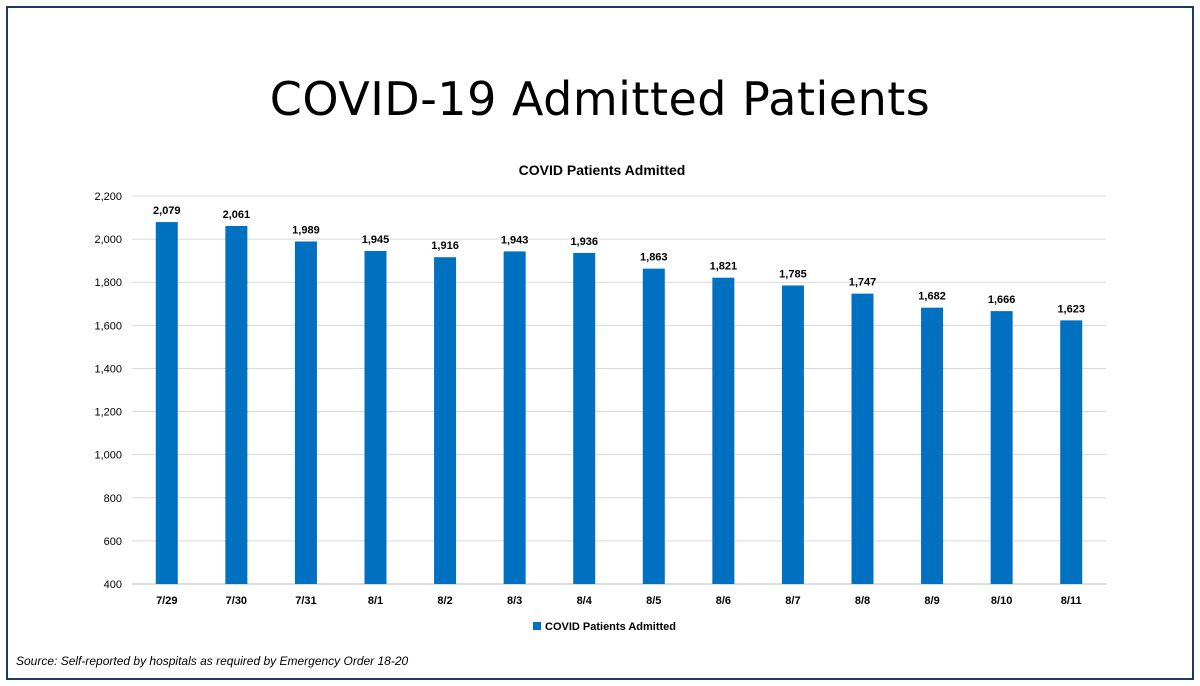 The height and width of the screenshot is (686, 1200). I want to click on y-tick-label: 1,400, so click(108, 369).